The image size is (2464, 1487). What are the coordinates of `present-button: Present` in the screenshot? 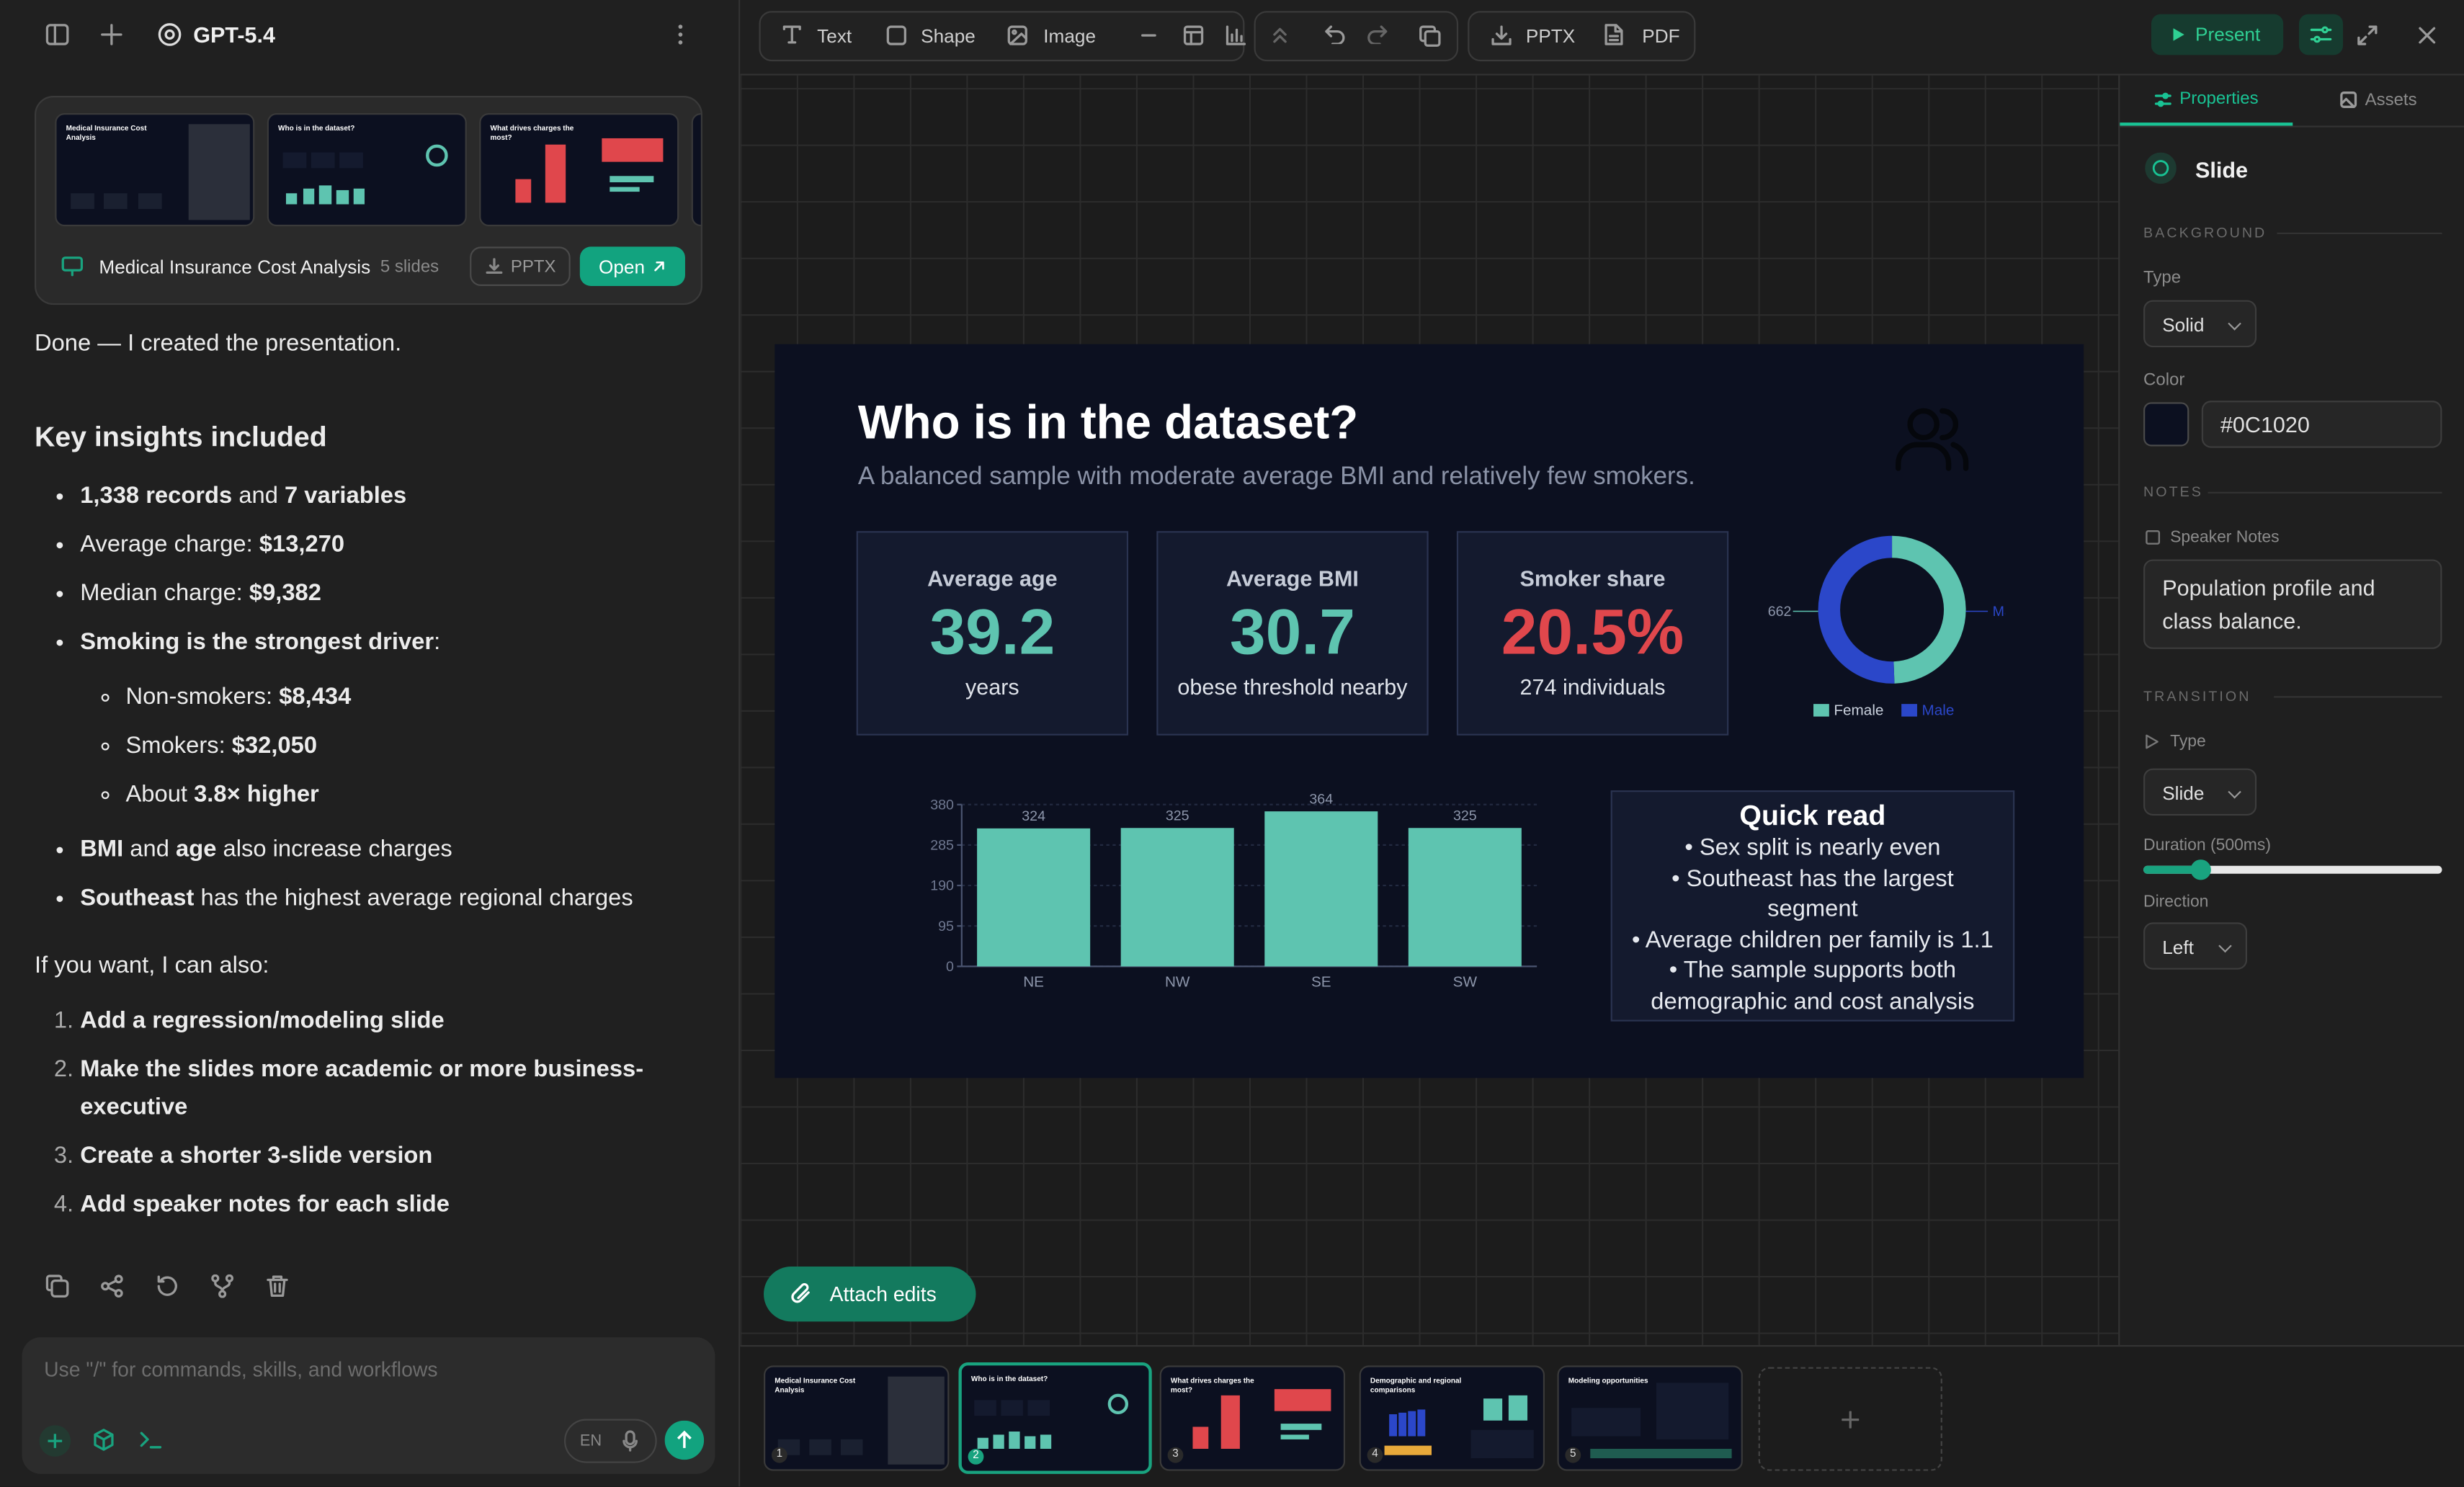 It's located at (2217, 34).